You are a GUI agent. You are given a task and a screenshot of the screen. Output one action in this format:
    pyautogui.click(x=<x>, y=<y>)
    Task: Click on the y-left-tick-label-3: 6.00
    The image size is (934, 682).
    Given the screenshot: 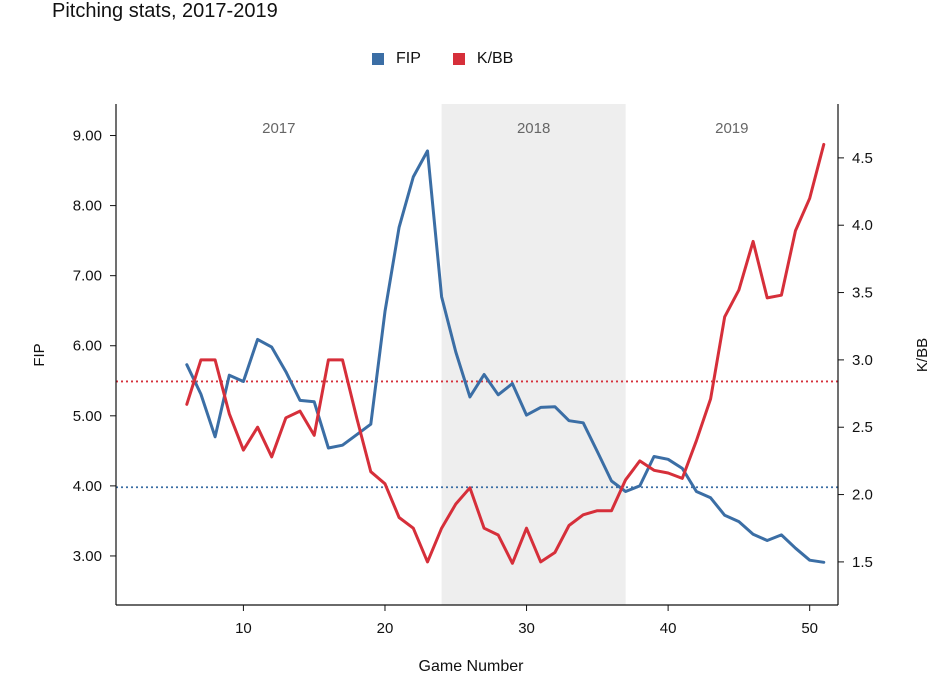 What is the action you would take?
    pyautogui.click(x=87, y=346)
    